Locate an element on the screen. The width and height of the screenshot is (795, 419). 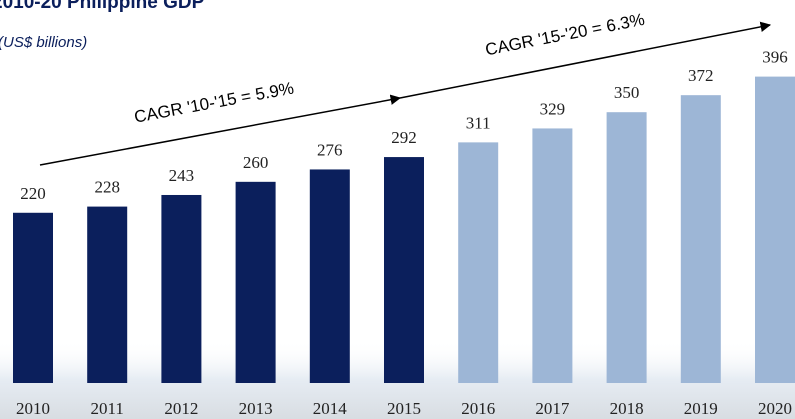
value-label: 372 is located at coordinates (701, 75).